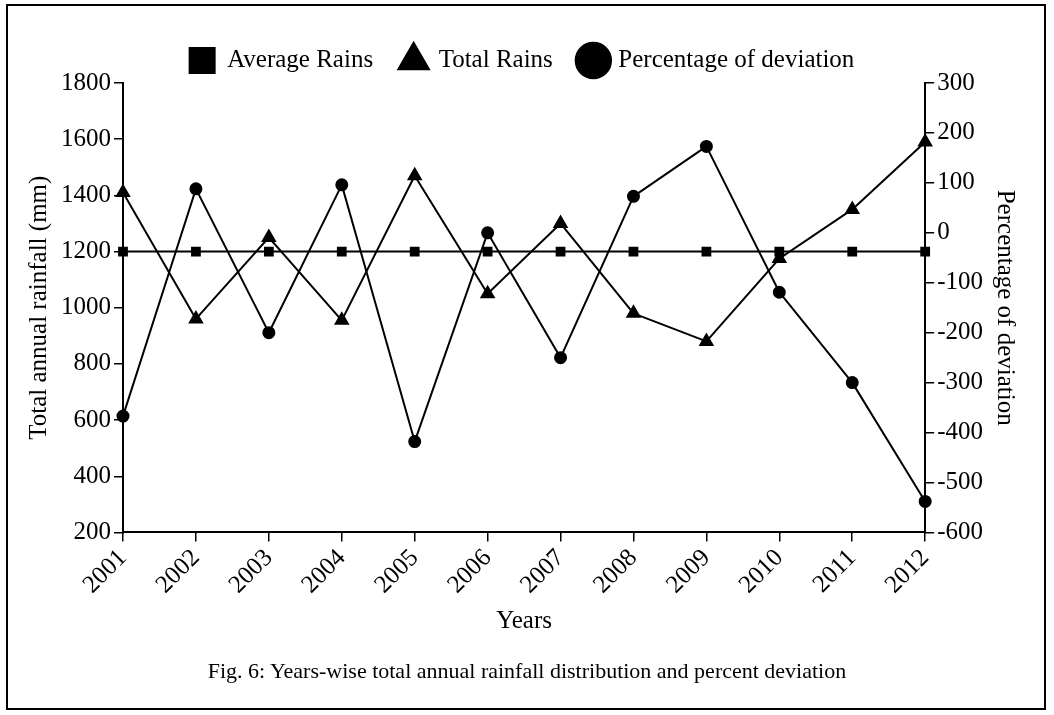 The image size is (1054, 715). I want to click on y-tick-label: 400, so click(92, 474).